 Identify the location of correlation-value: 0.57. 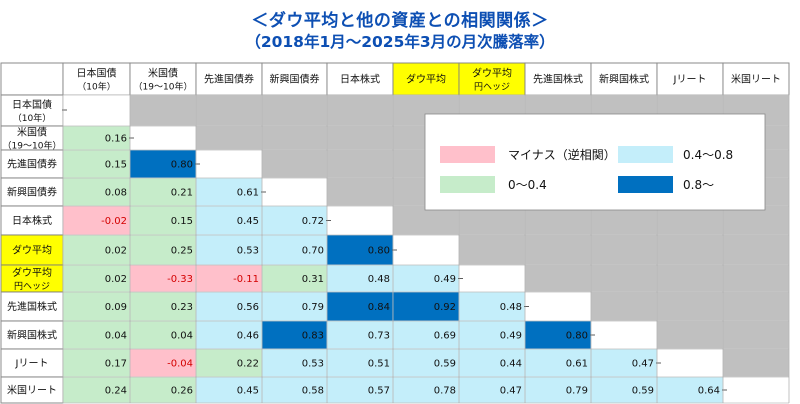
(379, 391).